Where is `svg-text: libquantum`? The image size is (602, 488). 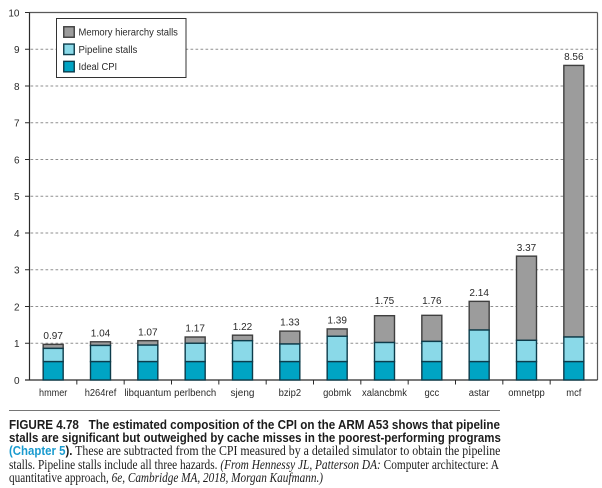 svg-text: libquantum is located at coordinates (147, 393).